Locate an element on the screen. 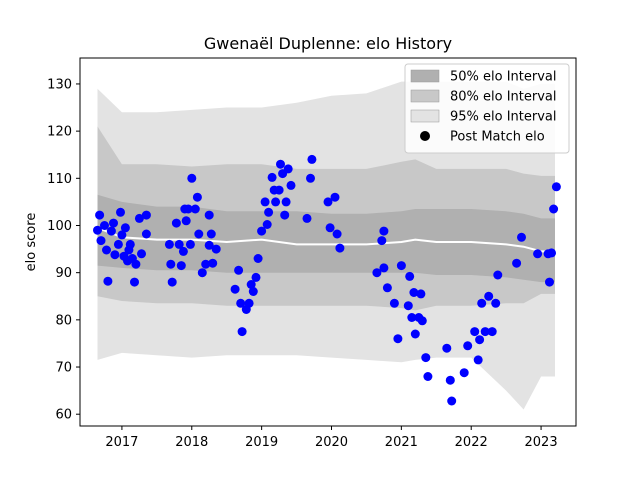 This screenshot has height=480, width=640. y-axis-ticks: 60 70 80 90 100 110 120 130 is located at coordinates (63, 250).